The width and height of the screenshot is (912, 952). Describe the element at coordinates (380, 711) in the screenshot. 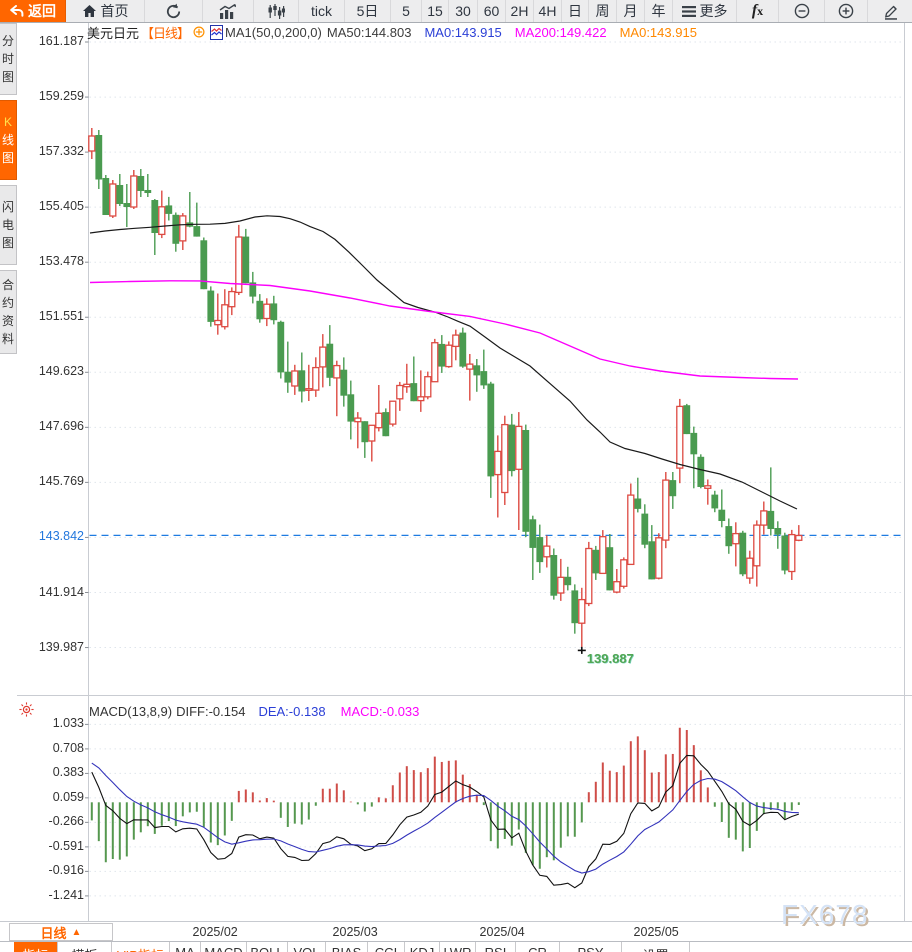

I see `macd-macd-value: MACD:-0.033` at that location.